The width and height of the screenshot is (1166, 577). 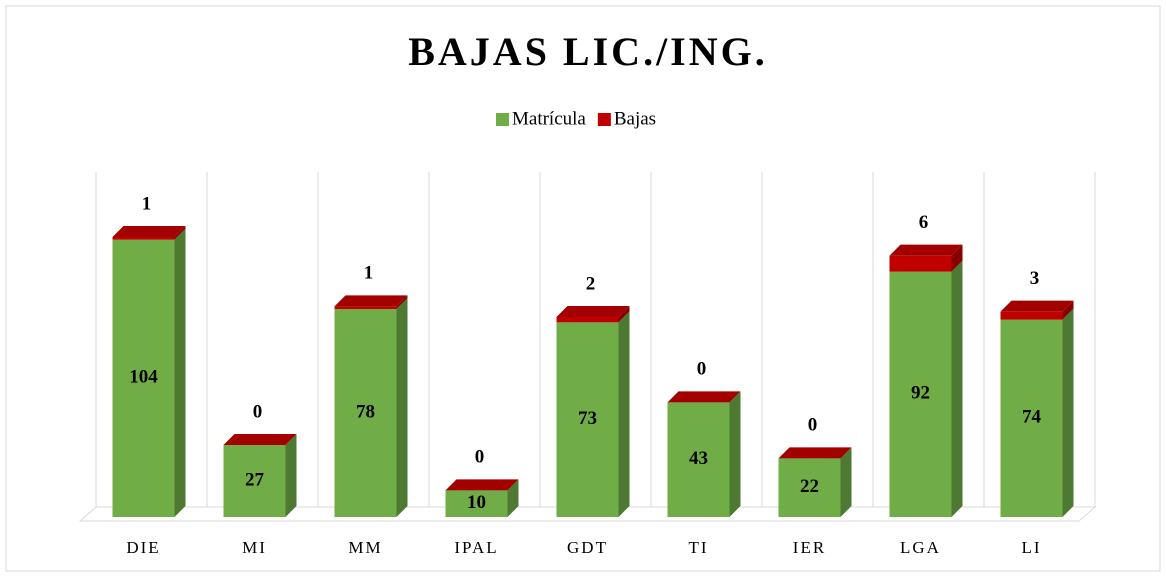 What do you see at coordinates (924, 222) in the screenshot?
I see `data-label: 6` at bounding box center [924, 222].